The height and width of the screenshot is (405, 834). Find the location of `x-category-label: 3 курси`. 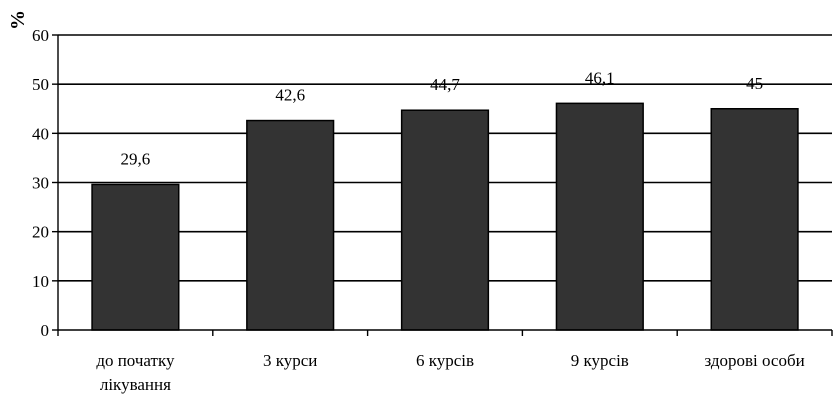

x-category-label: 3 курси is located at coordinates (290, 360).